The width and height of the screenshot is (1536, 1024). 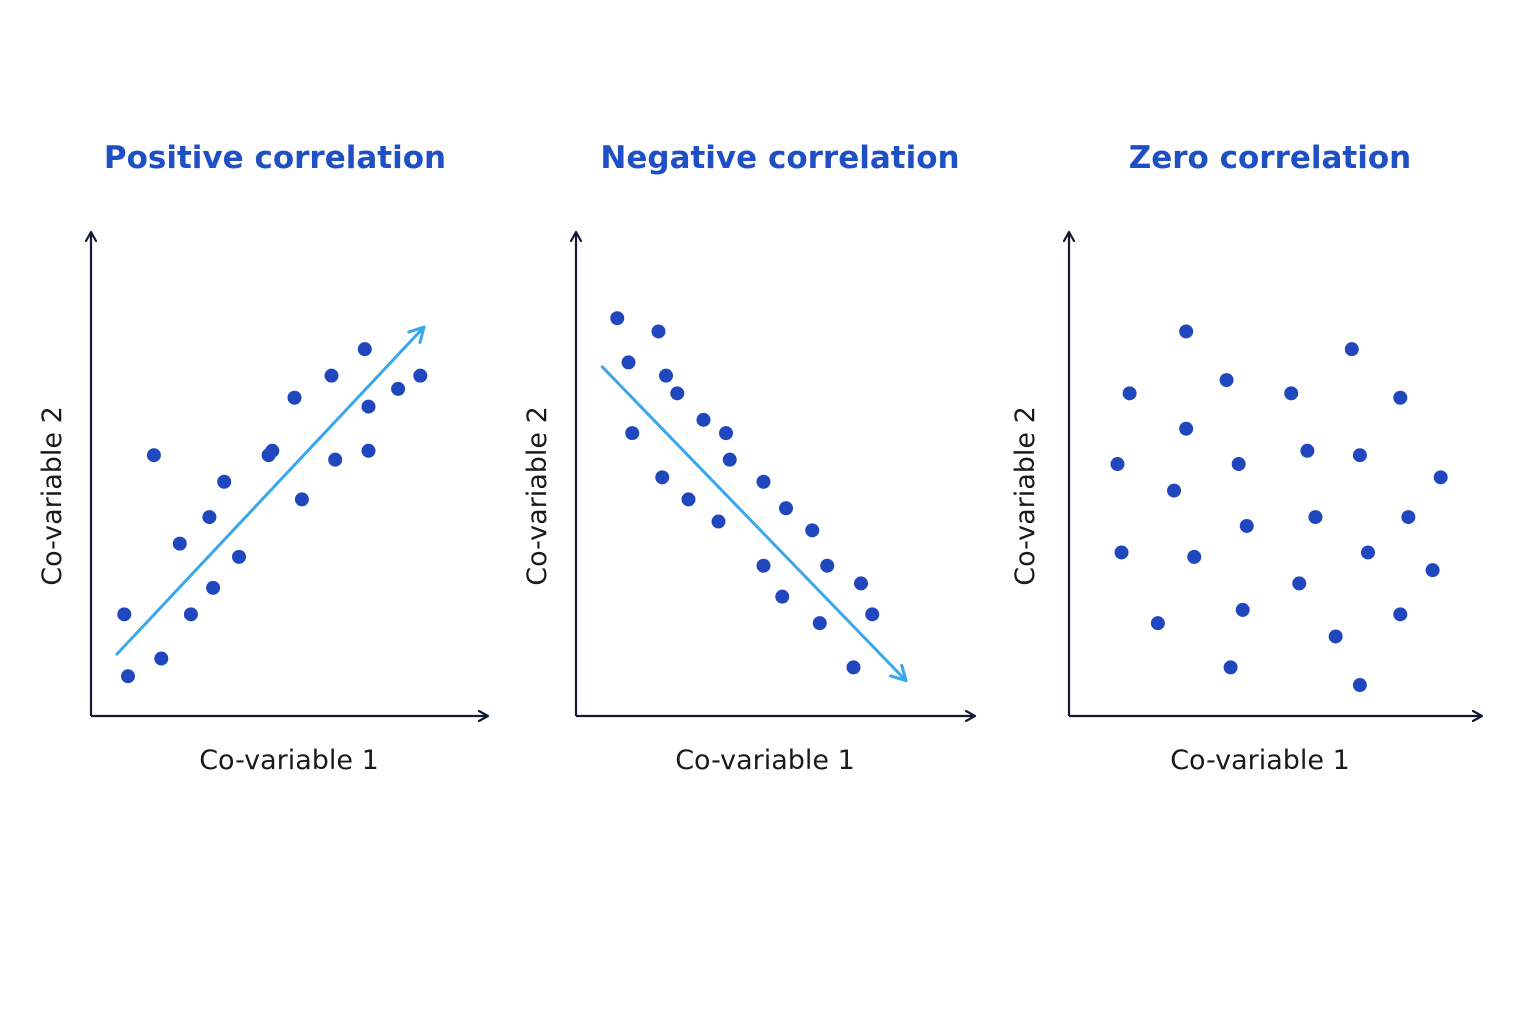 What do you see at coordinates (765, 760) in the screenshot?
I see `x-axis-label-negative: Co-variable 1` at bounding box center [765, 760].